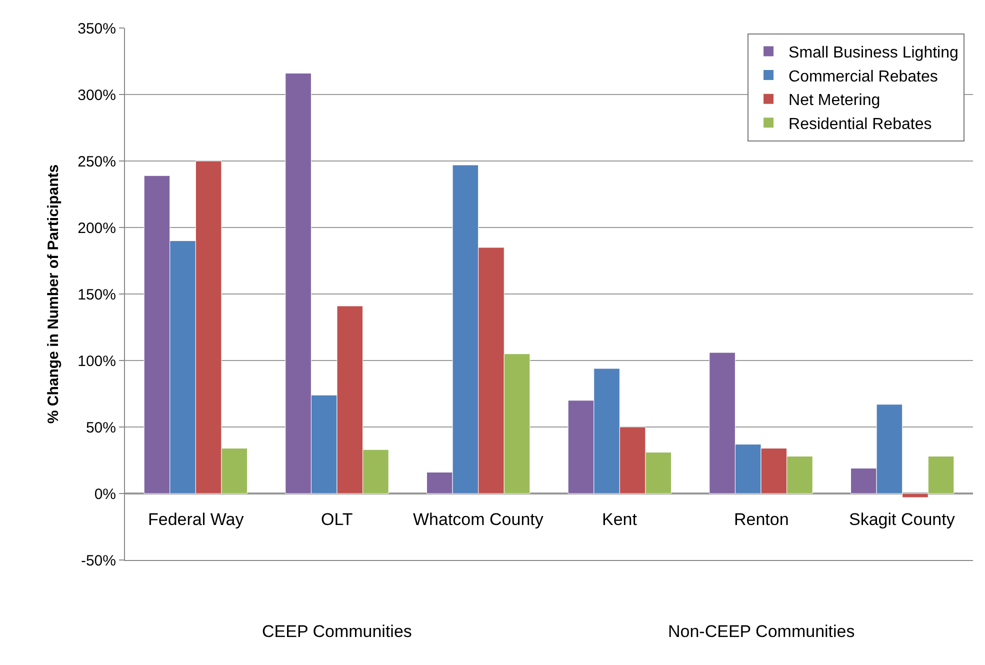 This screenshot has width=985, height=665. What do you see at coordinates (863, 77) in the screenshot?
I see `legend-label: Commercial Rebates` at bounding box center [863, 77].